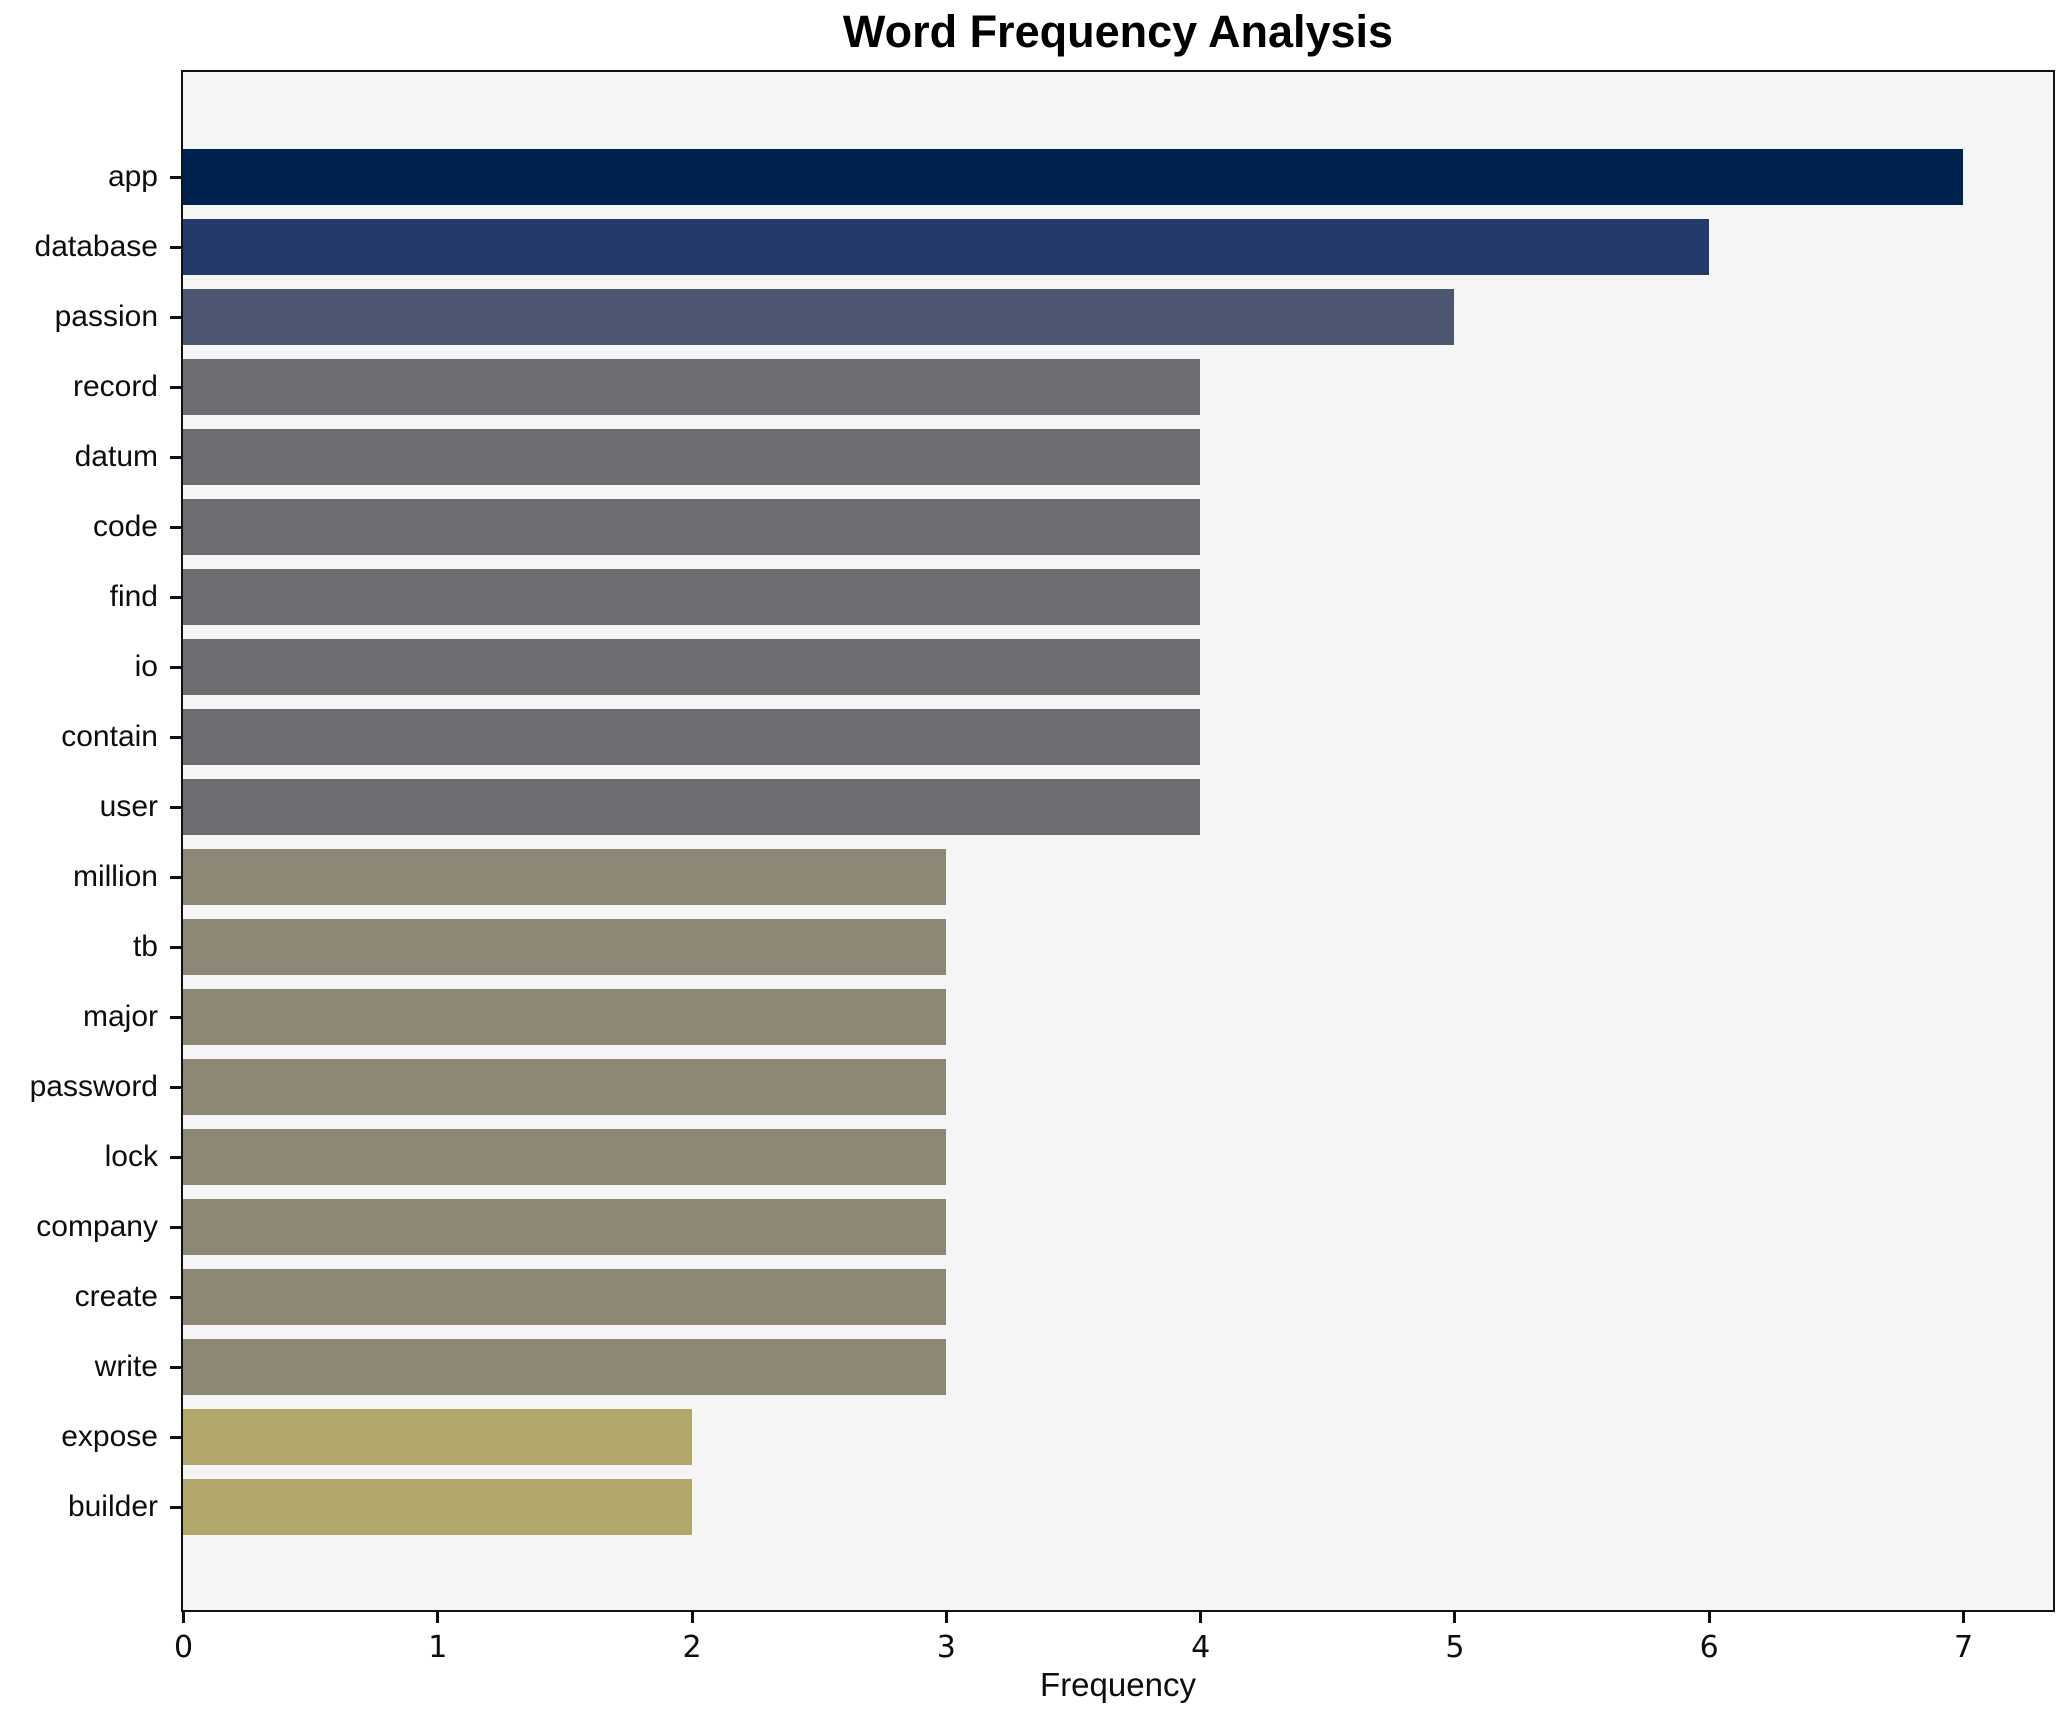 This screenshot has width=2062, height=1722. I want to click on y-tick-label: find, so click(133, 596).